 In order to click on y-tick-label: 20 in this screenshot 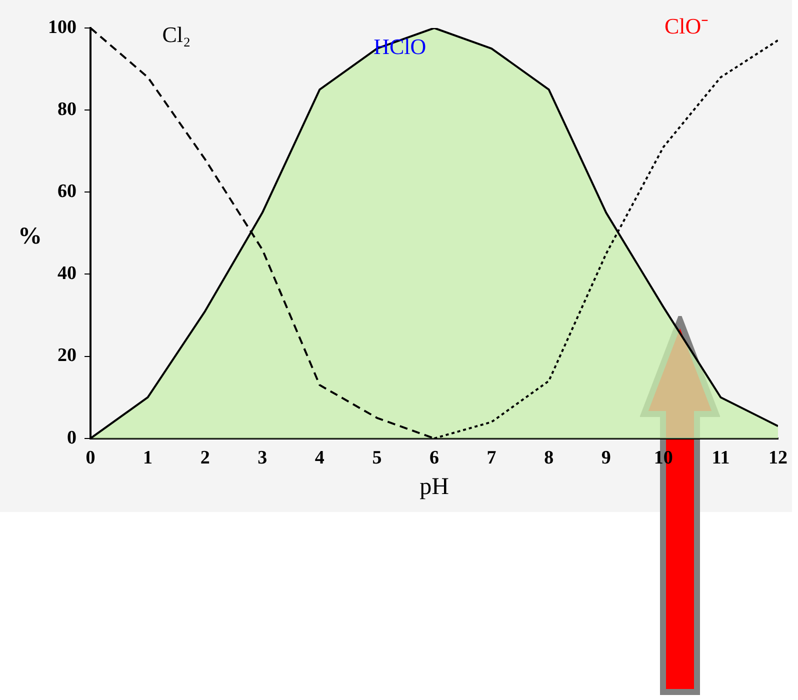, I will do `click(67, 355)`.